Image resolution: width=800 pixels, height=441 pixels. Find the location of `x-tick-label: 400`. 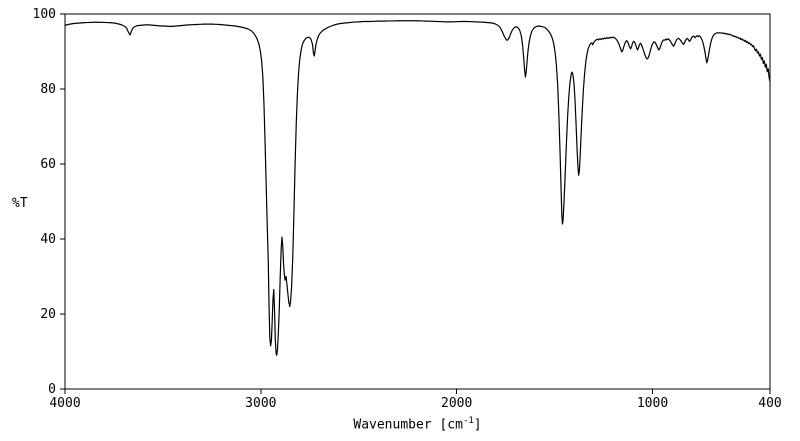

x-tick-label: 400 is located at coordinates (769, 403).